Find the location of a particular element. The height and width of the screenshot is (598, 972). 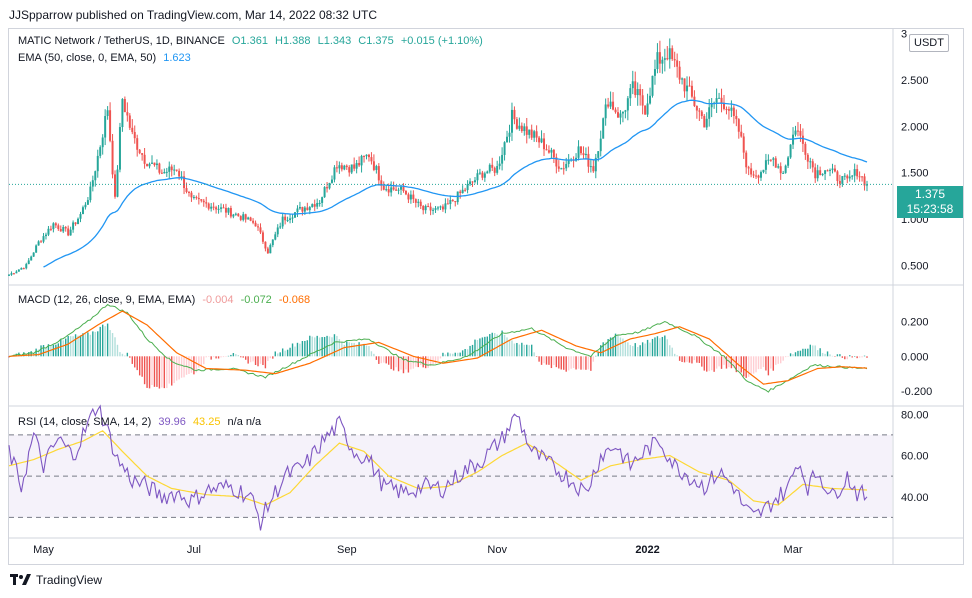

x-tick-label: Jul is located at coordinates (194, 550).